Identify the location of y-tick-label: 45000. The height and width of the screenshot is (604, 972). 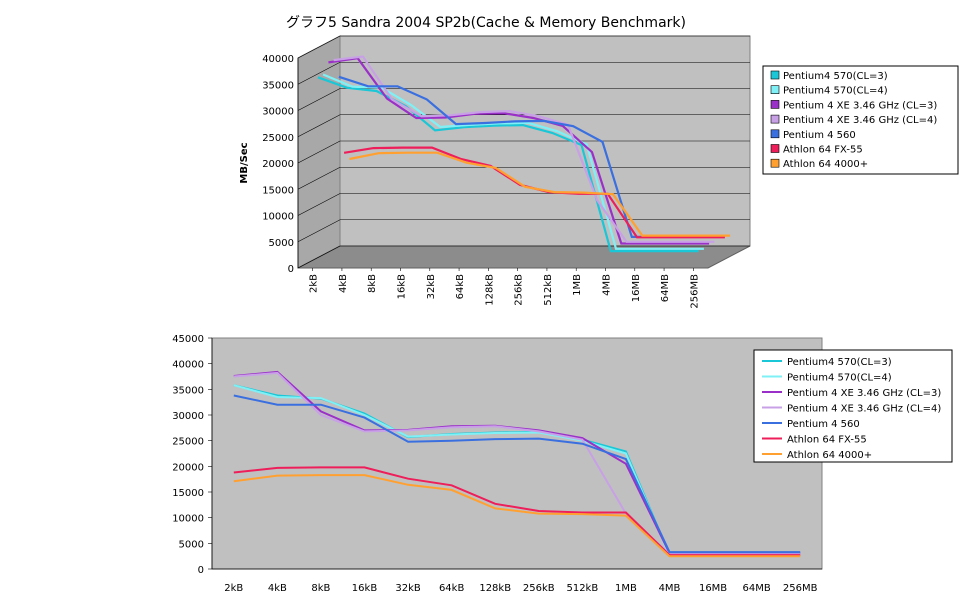
(188, 339).